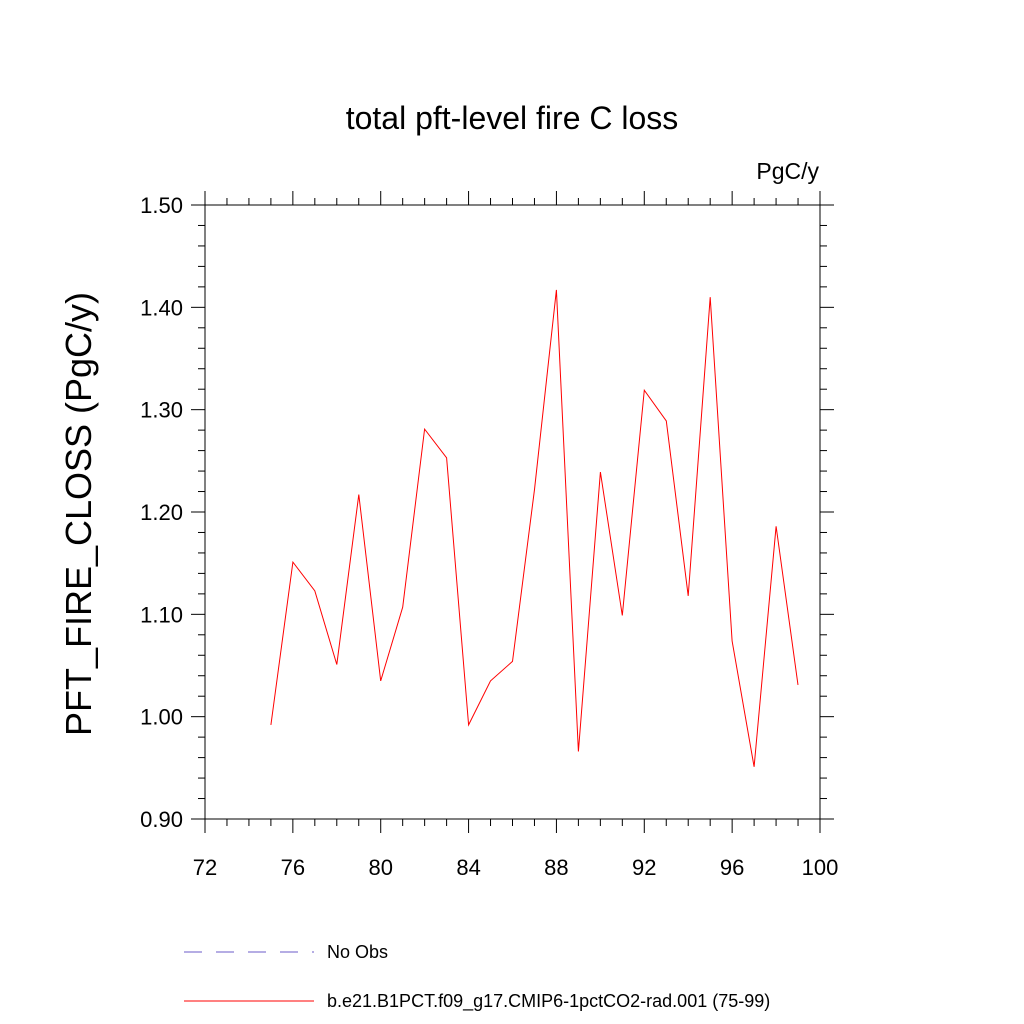 The width and height of the screenshot is (1024, 1024). I want to click on x-tick-label: 72, so click(205, 867).